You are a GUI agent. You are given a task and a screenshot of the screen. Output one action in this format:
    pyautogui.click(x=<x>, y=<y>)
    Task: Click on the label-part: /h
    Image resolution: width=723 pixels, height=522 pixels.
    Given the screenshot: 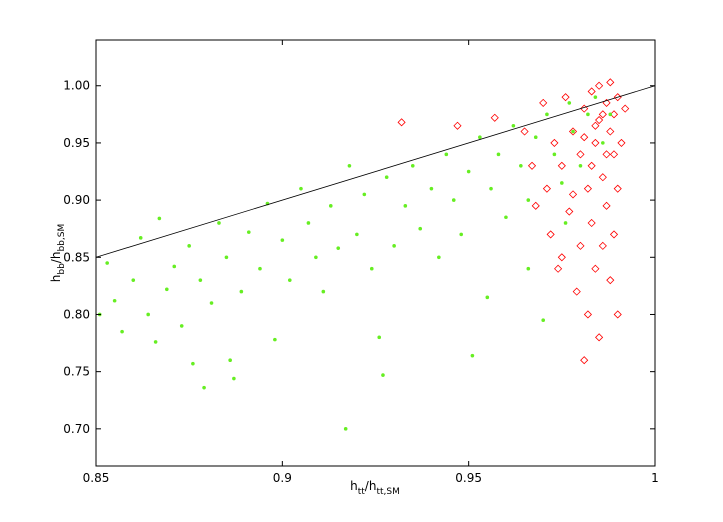 What is the action you would take?
    pyautogui.click(x=371, y=486)
    